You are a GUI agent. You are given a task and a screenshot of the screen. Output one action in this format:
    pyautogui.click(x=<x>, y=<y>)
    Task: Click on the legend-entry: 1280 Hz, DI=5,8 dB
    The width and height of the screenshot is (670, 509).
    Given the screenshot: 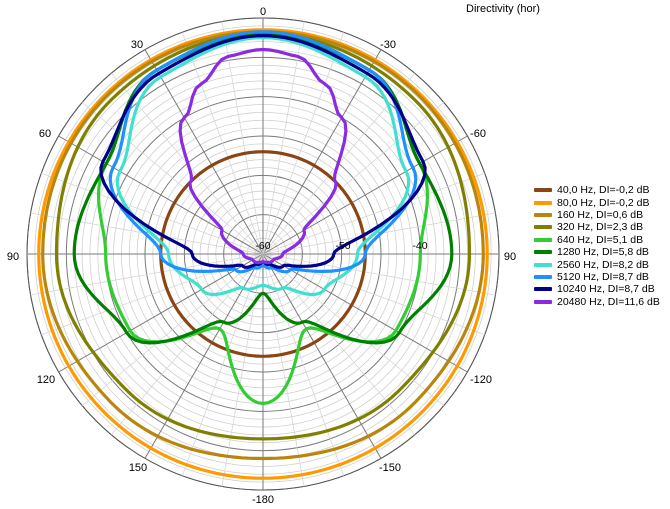 What is the action you would take?
    pyautogui.click(x=597, y=252)
    